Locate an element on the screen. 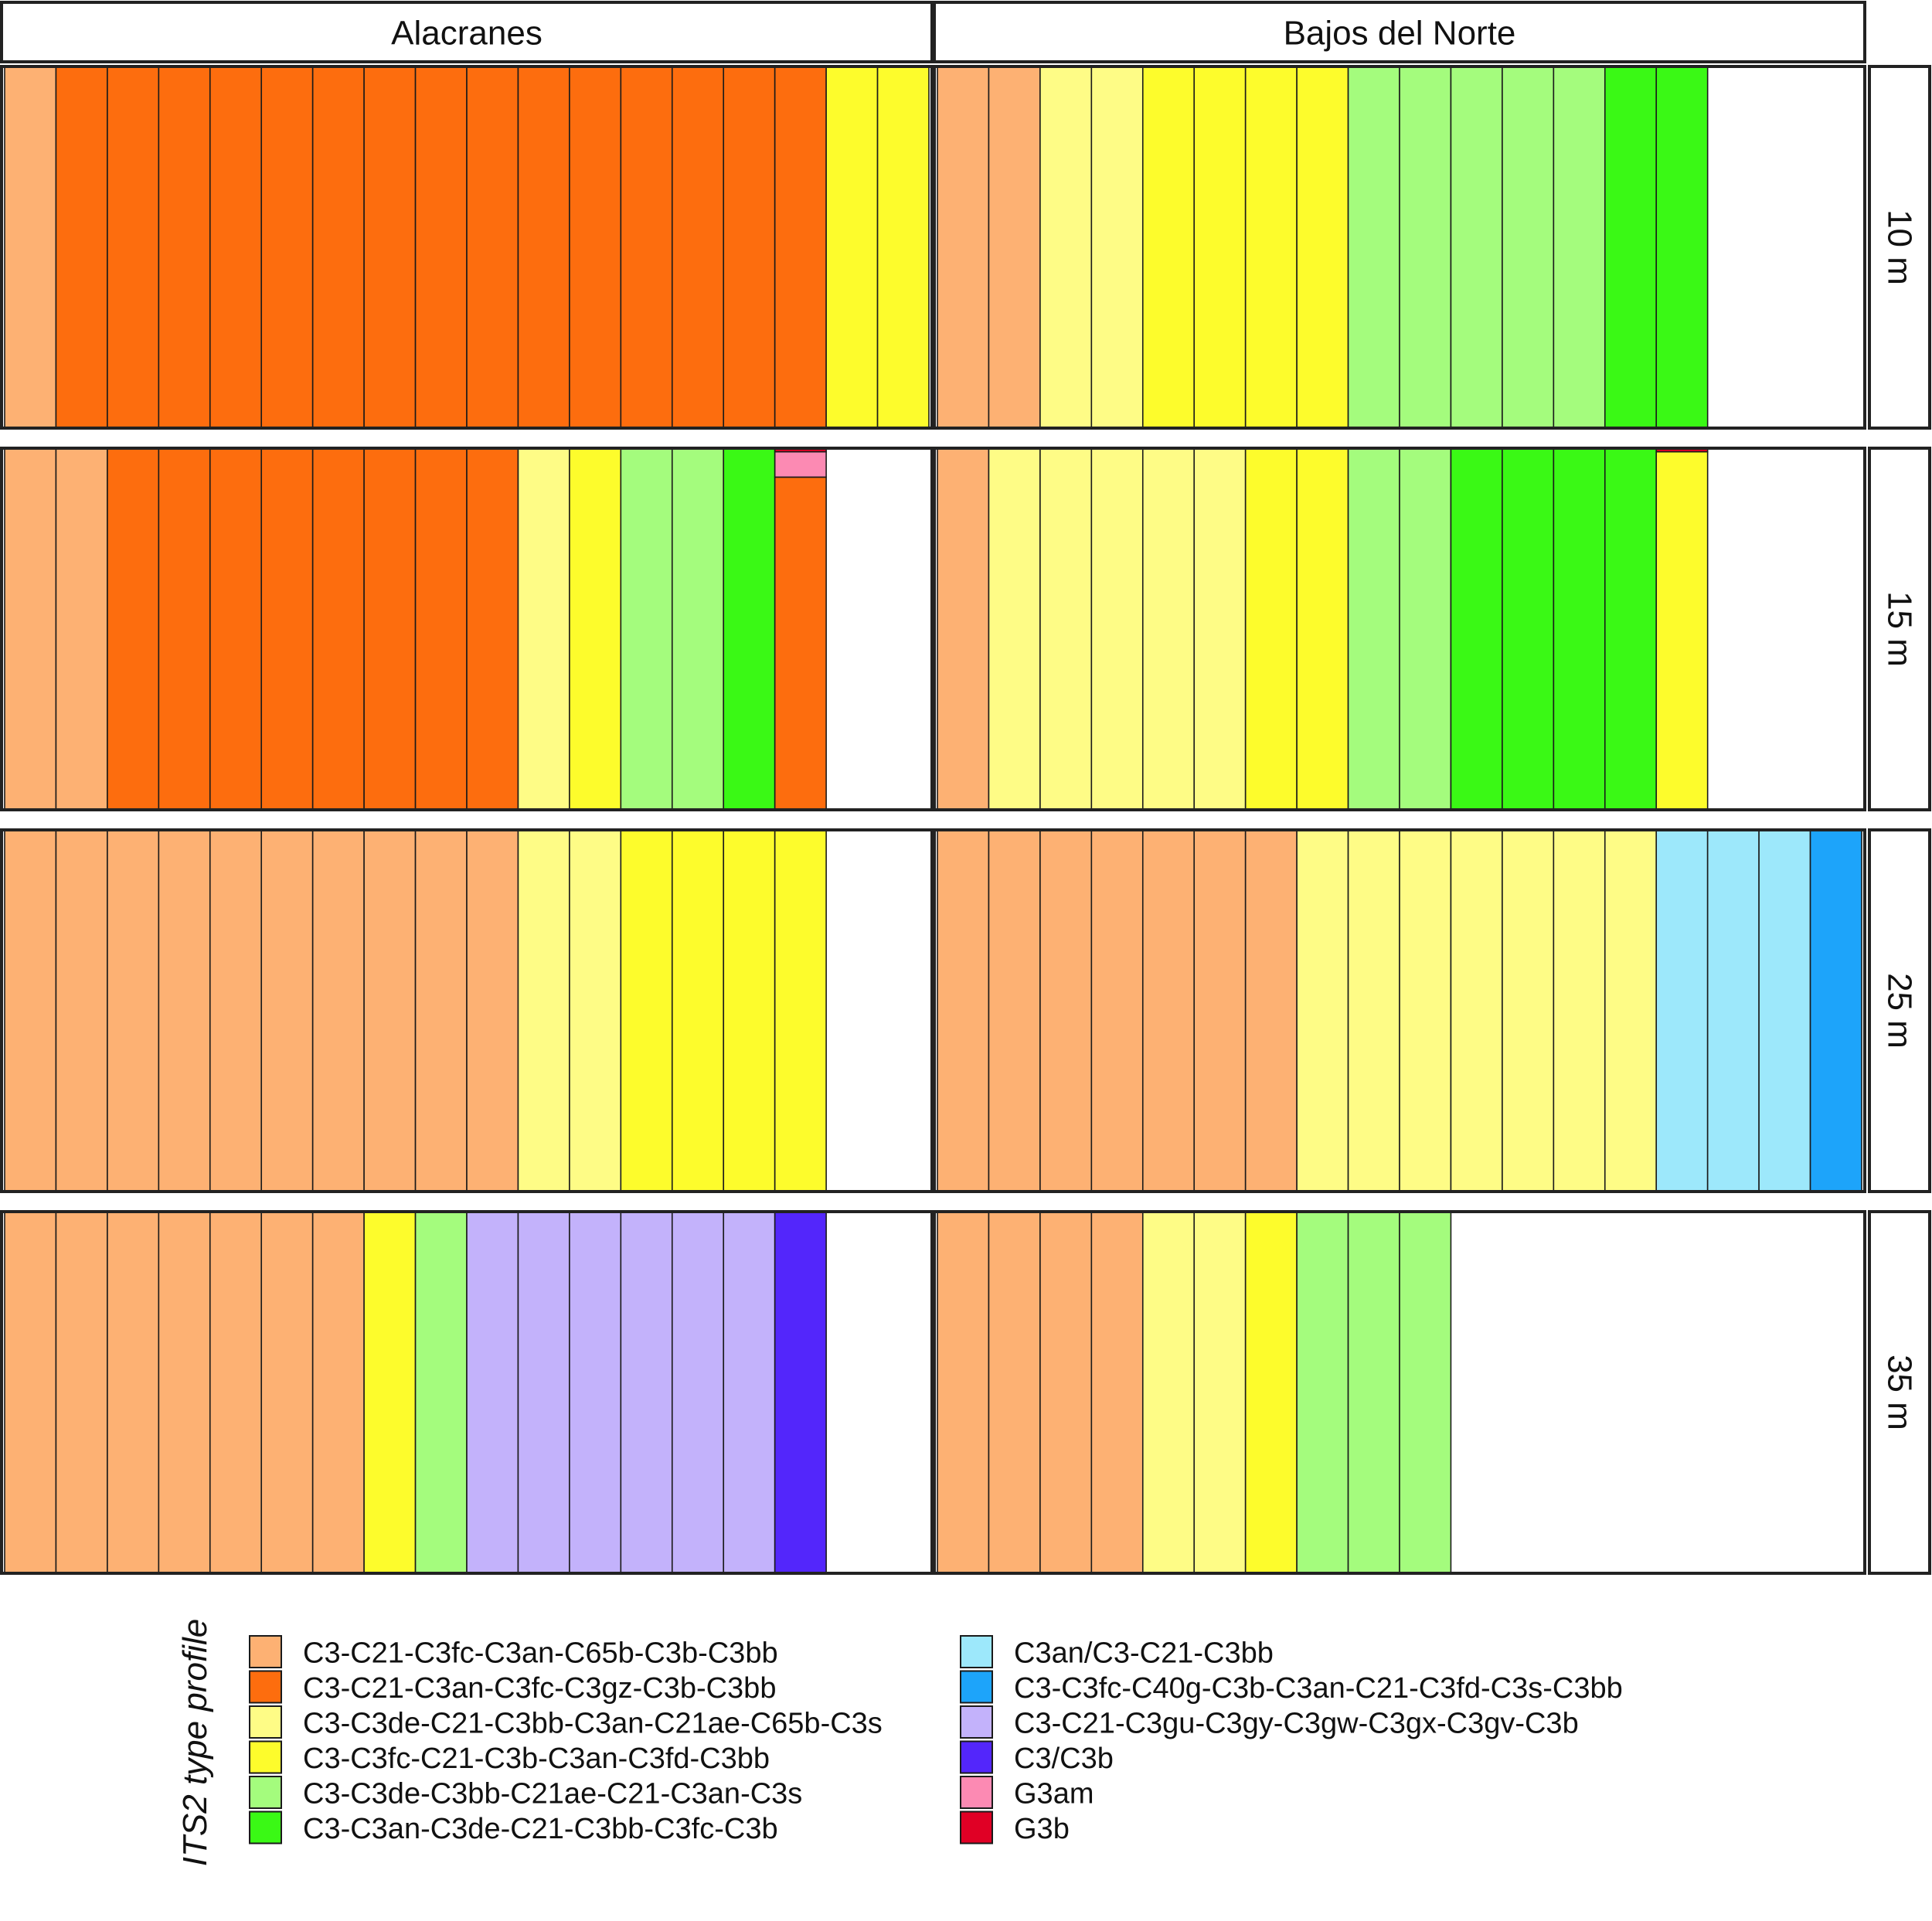 This screenshot has height=1921, width=1932. depth-strip-35-m: 35 m is located at coordinates (1899, 1392).